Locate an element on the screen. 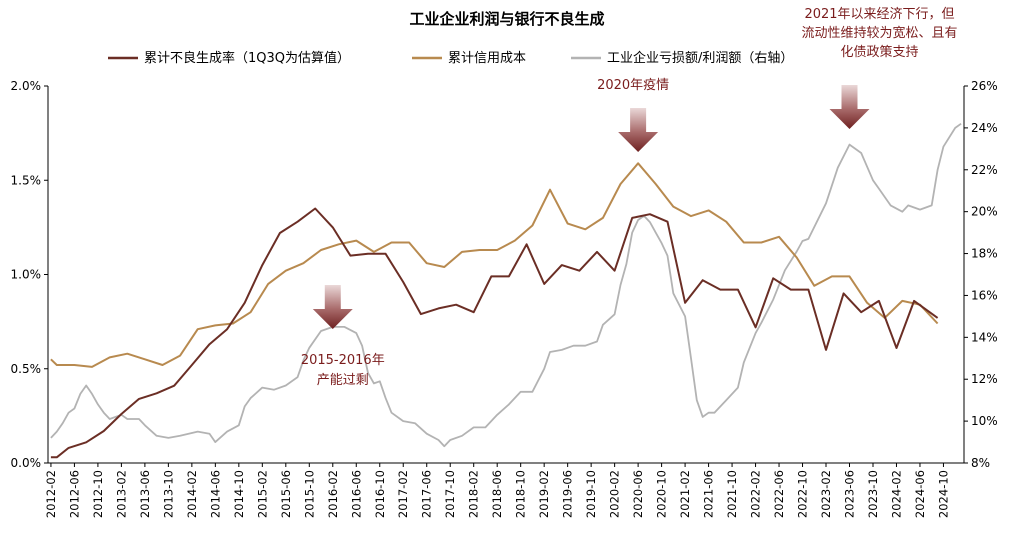 This screenshot has width=1015, height=557. x-tick-label: 2018-06 is located at coordinates (497, 494).